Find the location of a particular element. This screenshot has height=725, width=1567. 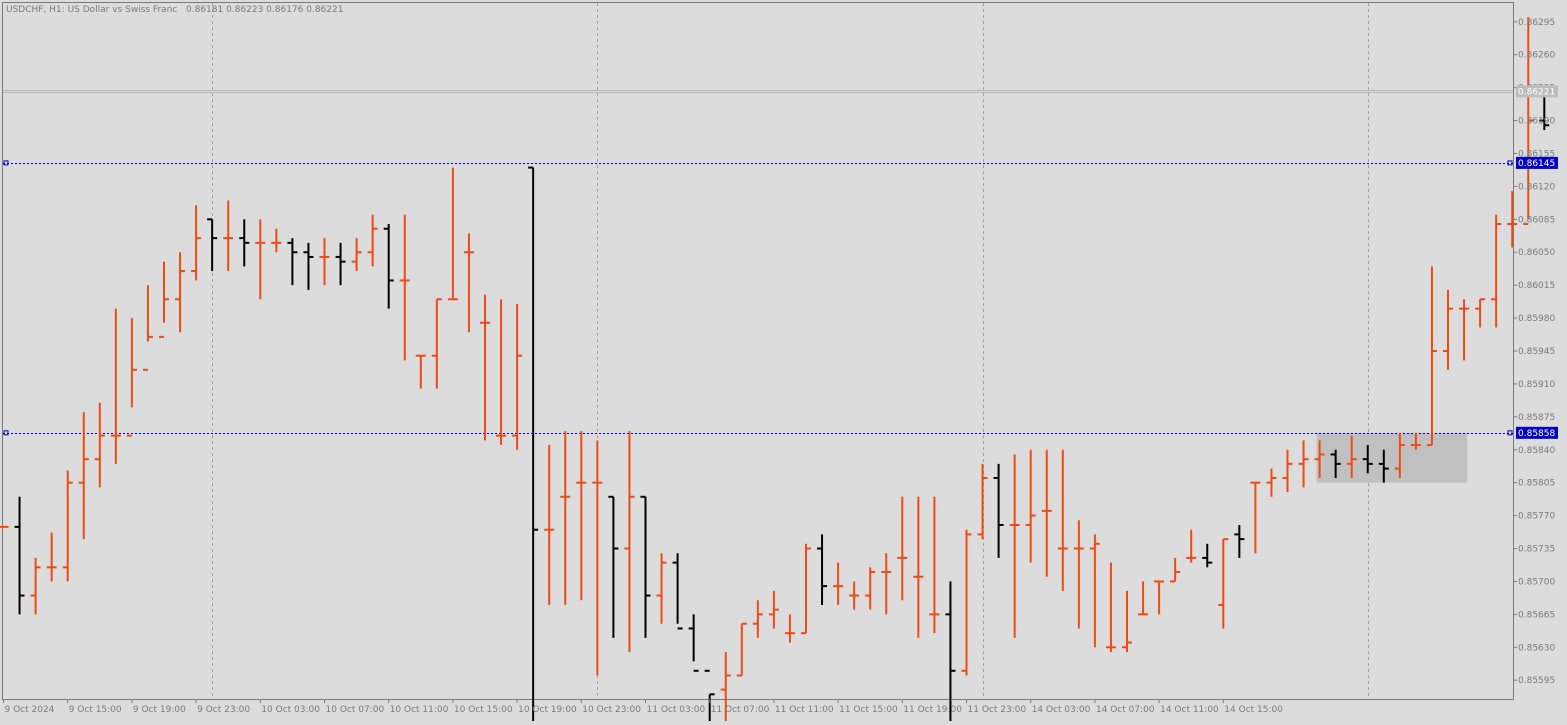

y-tick-label: 0.85595 is located at coordinates (1536, 681).